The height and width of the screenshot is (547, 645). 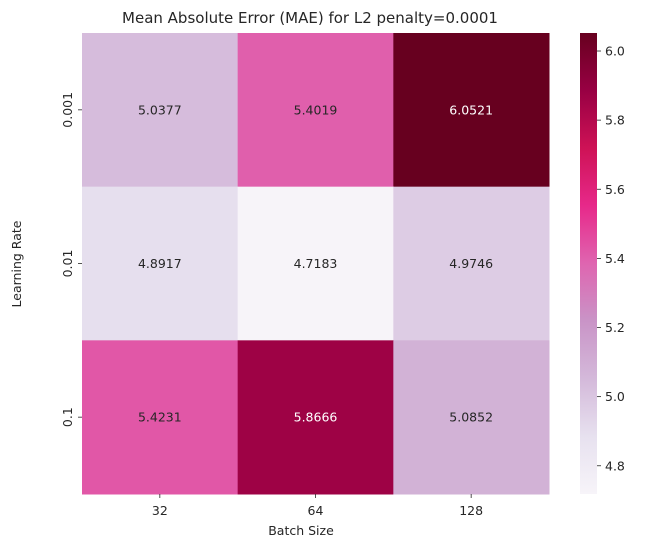 What do you see at coordinates (471, 510) in the screenshot?
I see `x-tick-label: 128` at bounding box center [471, 510].